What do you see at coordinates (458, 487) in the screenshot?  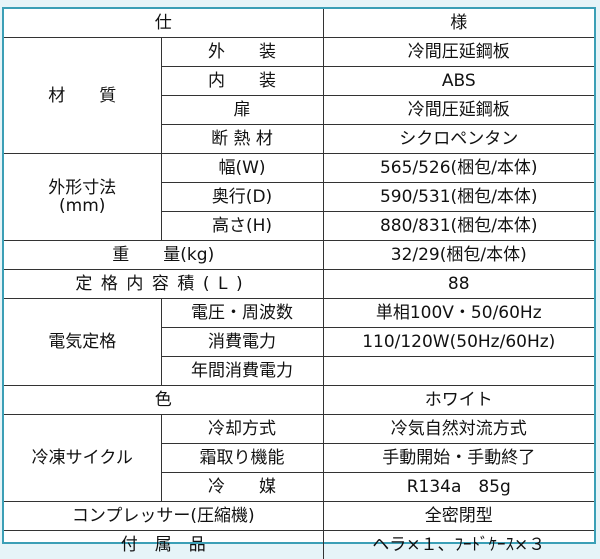 I see `row-value: R134a 85g` at bounding box center [458, 487].